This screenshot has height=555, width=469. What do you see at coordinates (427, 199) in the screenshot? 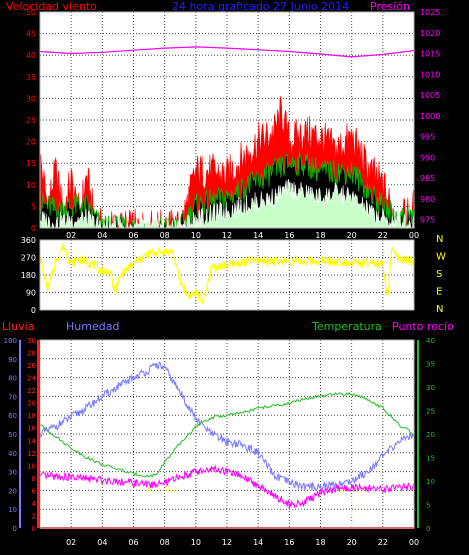
I see `pressure-tick-label: 980` at bounding box center [427, 199].